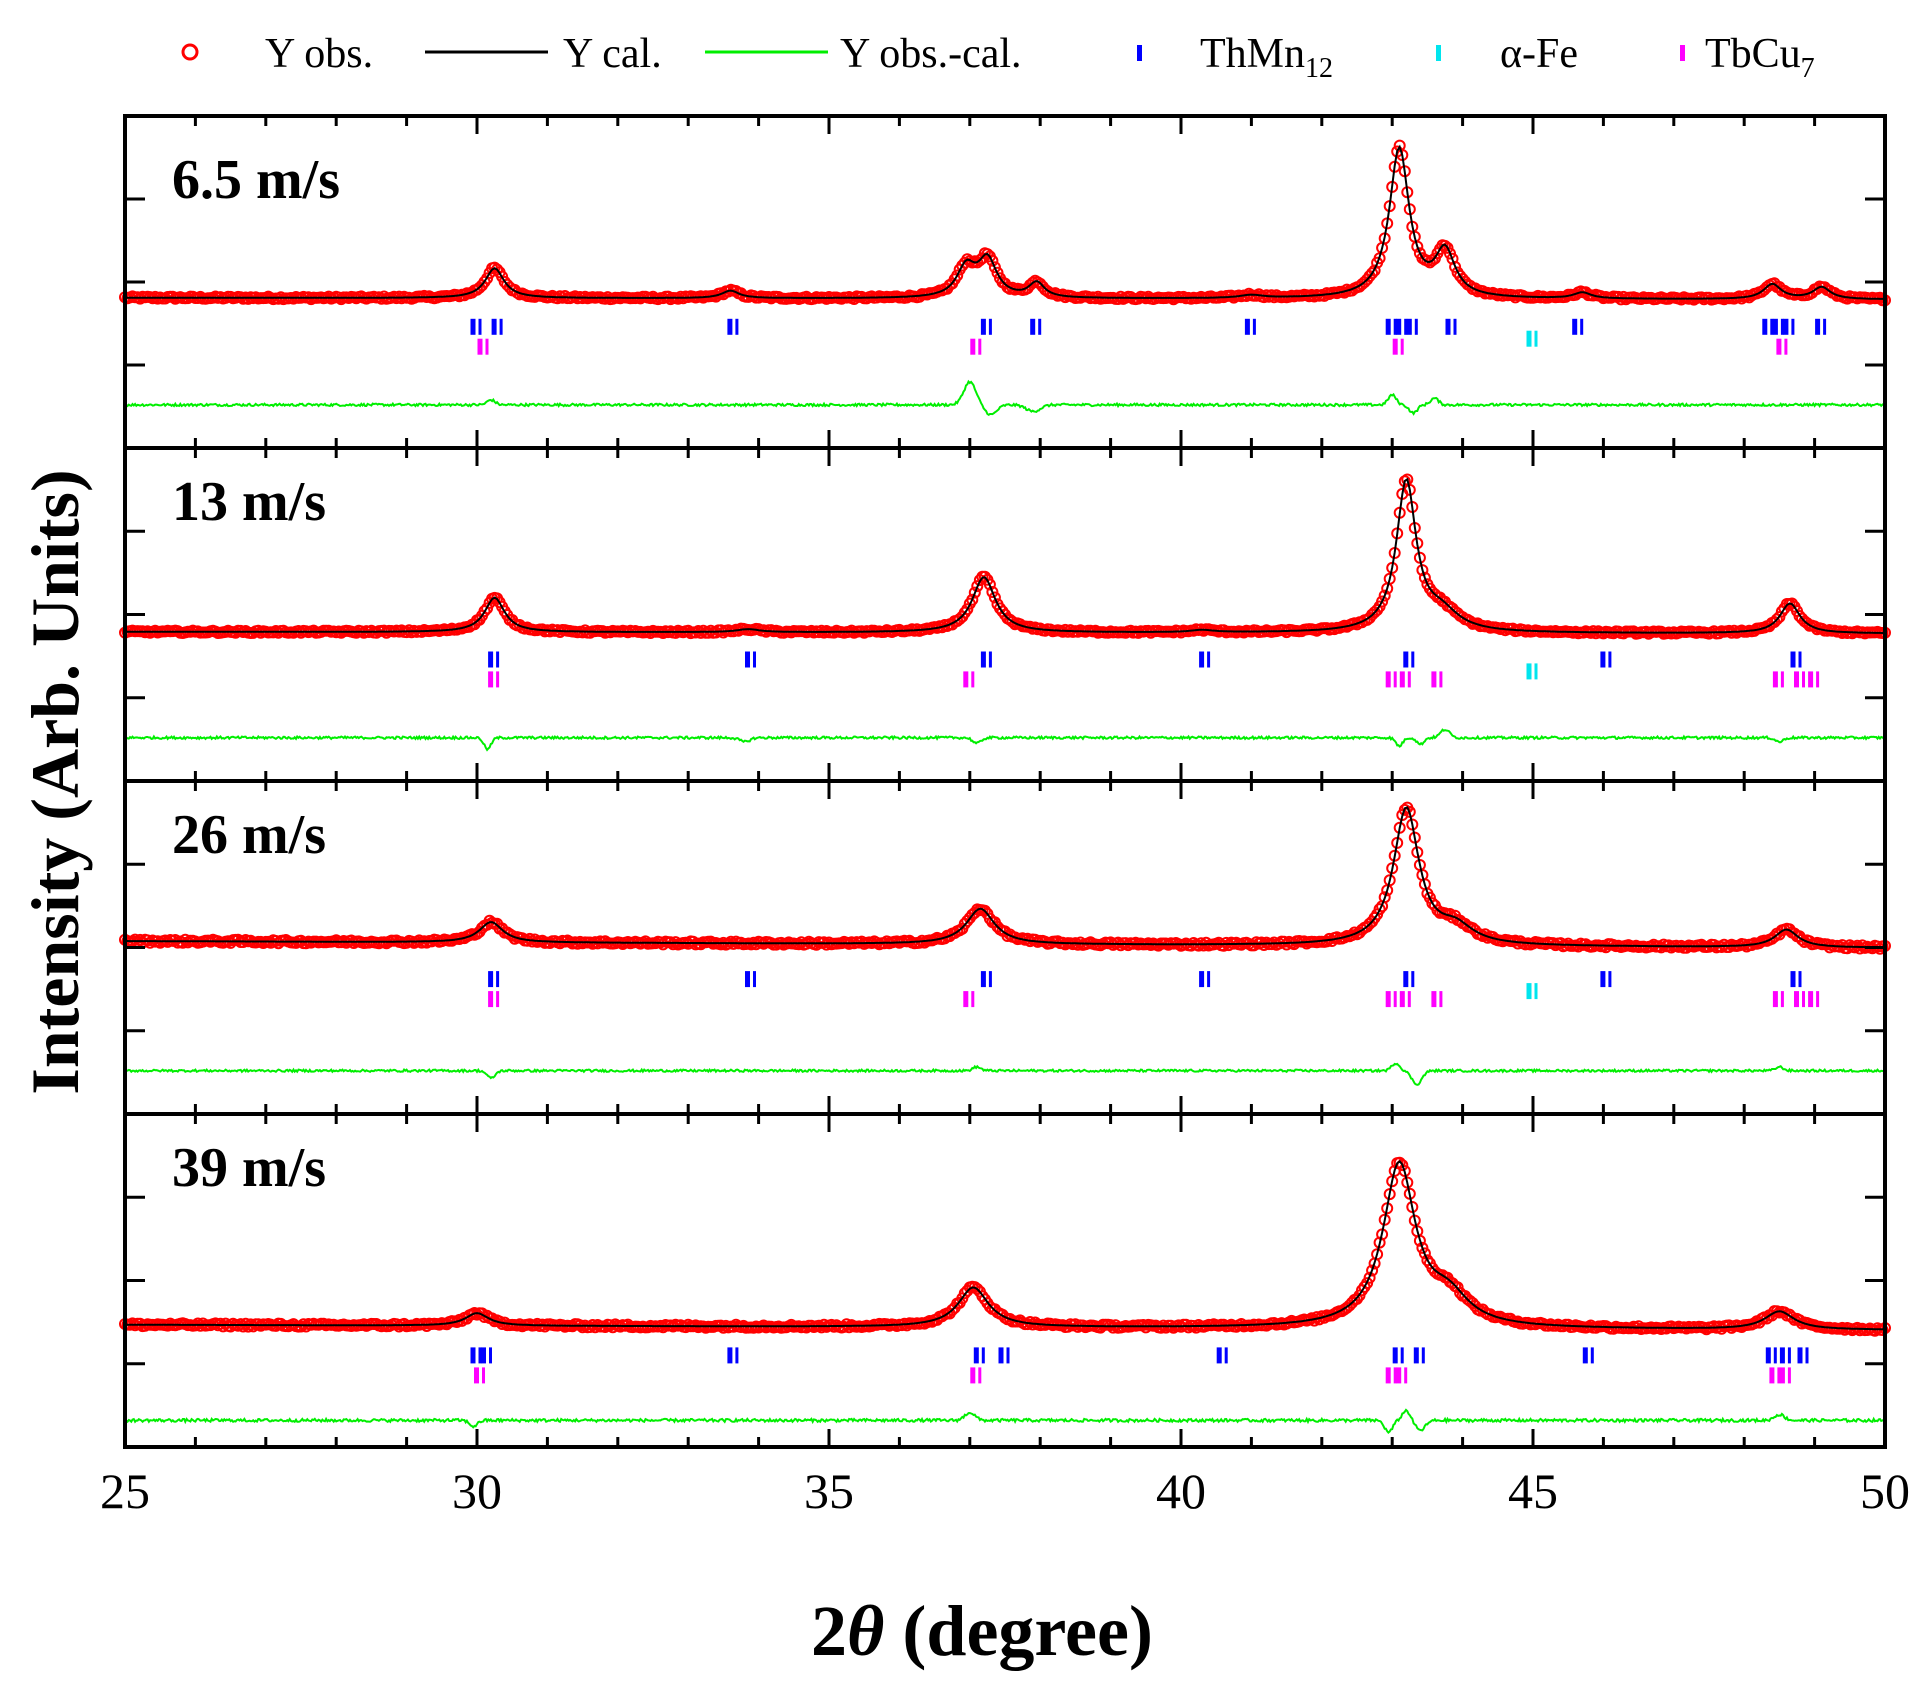  I want to click on legend-afe-label: α-Fe, so click(1539, 54).